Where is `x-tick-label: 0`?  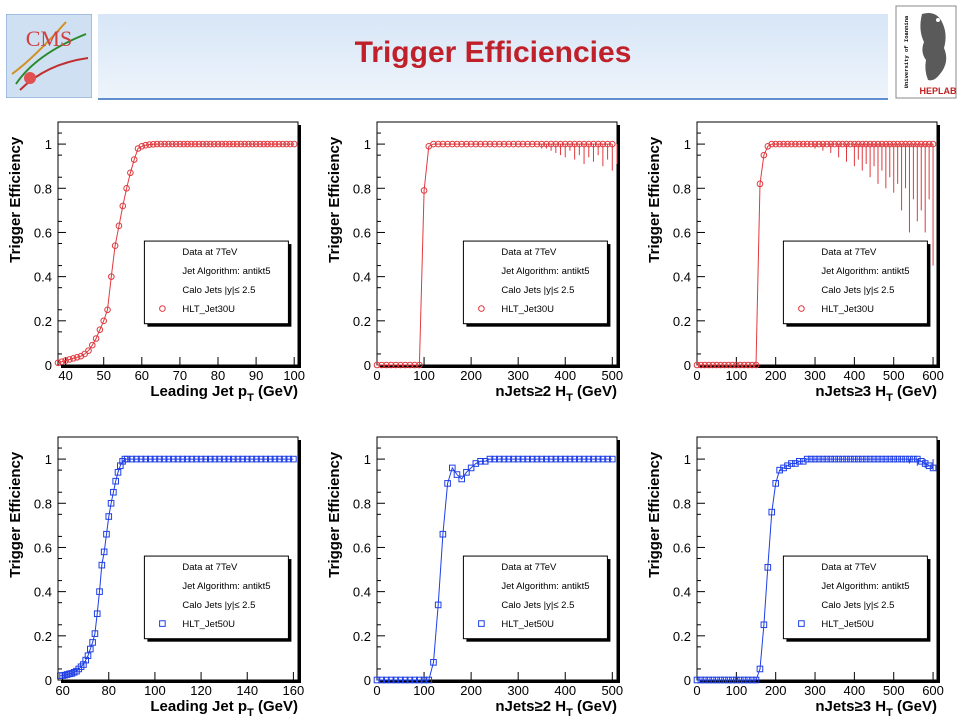 x-tick-label: 0 is located at coordinates (696, 690).